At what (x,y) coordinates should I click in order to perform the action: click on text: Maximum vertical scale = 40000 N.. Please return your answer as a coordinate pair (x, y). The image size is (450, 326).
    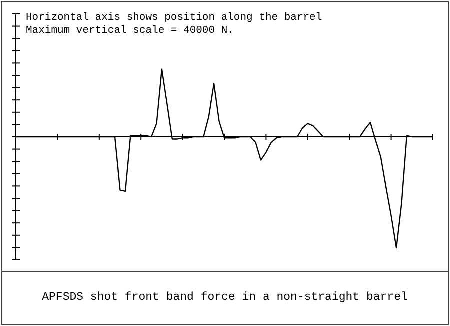
    Looking at the image, I should click on (130, 31).